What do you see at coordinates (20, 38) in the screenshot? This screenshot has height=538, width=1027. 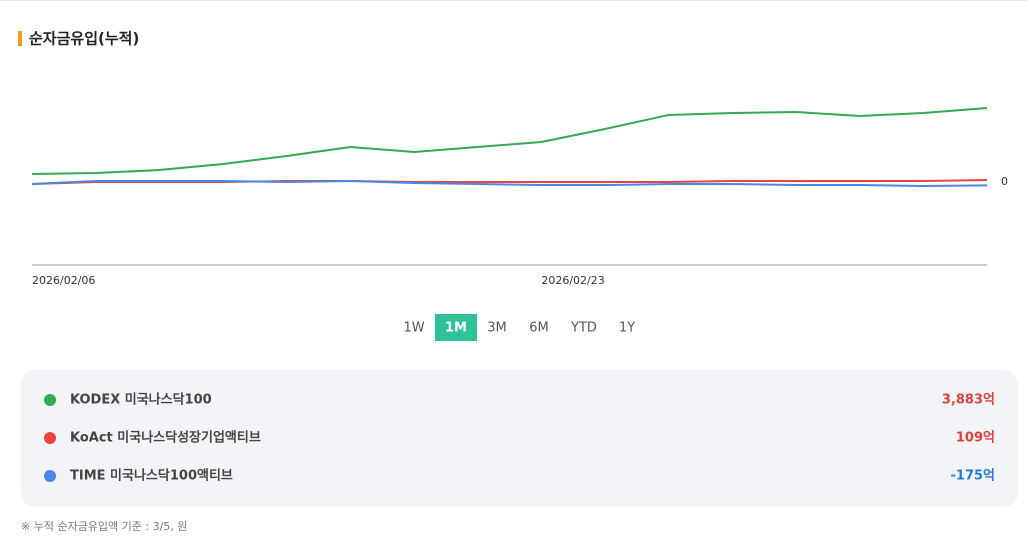 I see `title-accent` at bounding box center [20, 38].